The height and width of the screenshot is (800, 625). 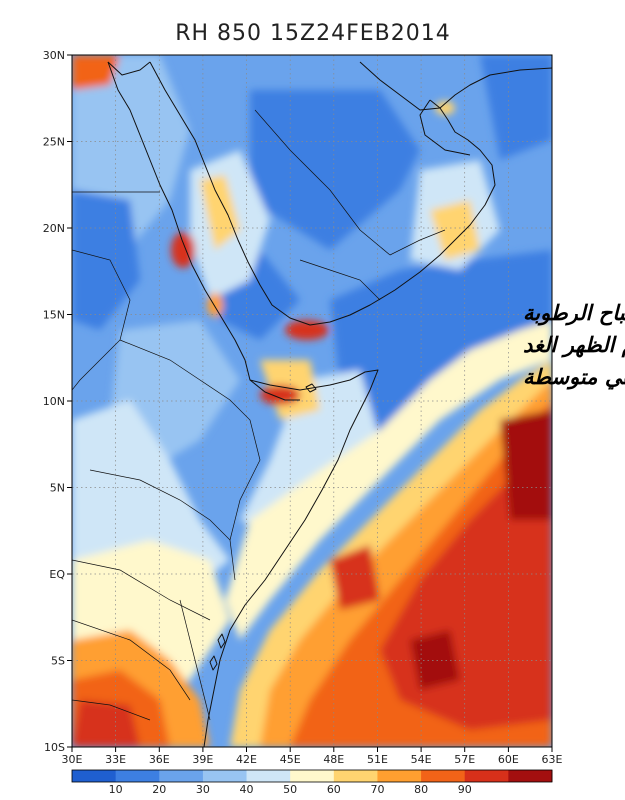 What do you see at coordinates (247, 789) in the screenshot?
I see `colorbar-label: 40` at bounding box center [247, 789].